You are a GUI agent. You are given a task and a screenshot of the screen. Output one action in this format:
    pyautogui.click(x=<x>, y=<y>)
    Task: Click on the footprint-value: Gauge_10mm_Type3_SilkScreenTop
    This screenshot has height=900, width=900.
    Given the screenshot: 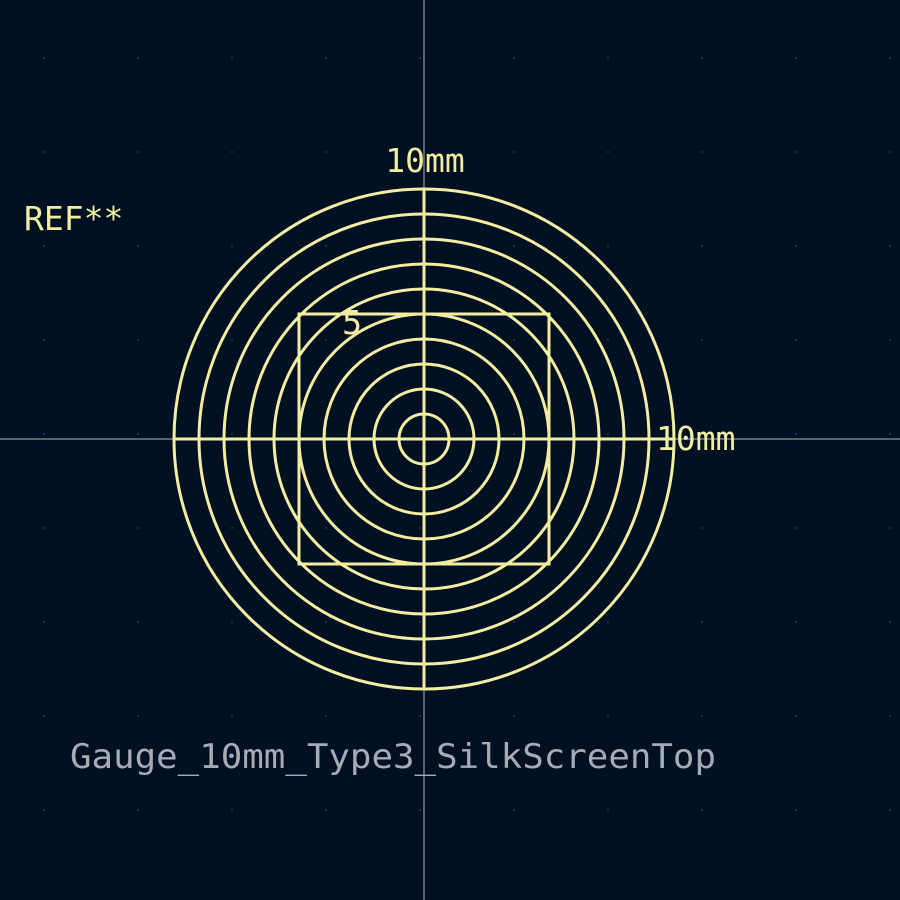 What is the action you would take?
    pyautogui.click(x=393, y=757)
    